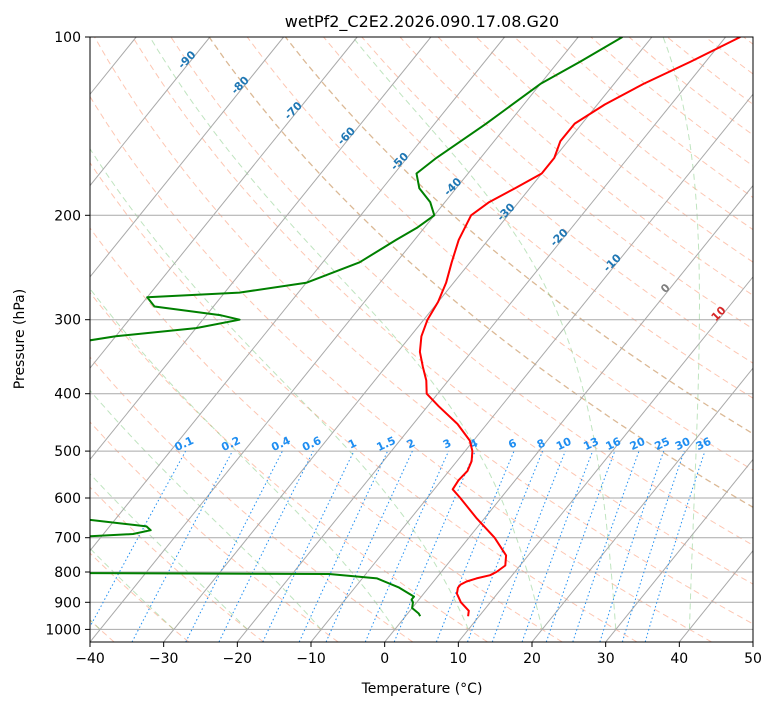 The height and width of the screenshot is (708, 775). What do you see at coordinates (346, 135) in the screenshot?
I see `moist-adiabat-label: -60` at bounding box center [346, 135].